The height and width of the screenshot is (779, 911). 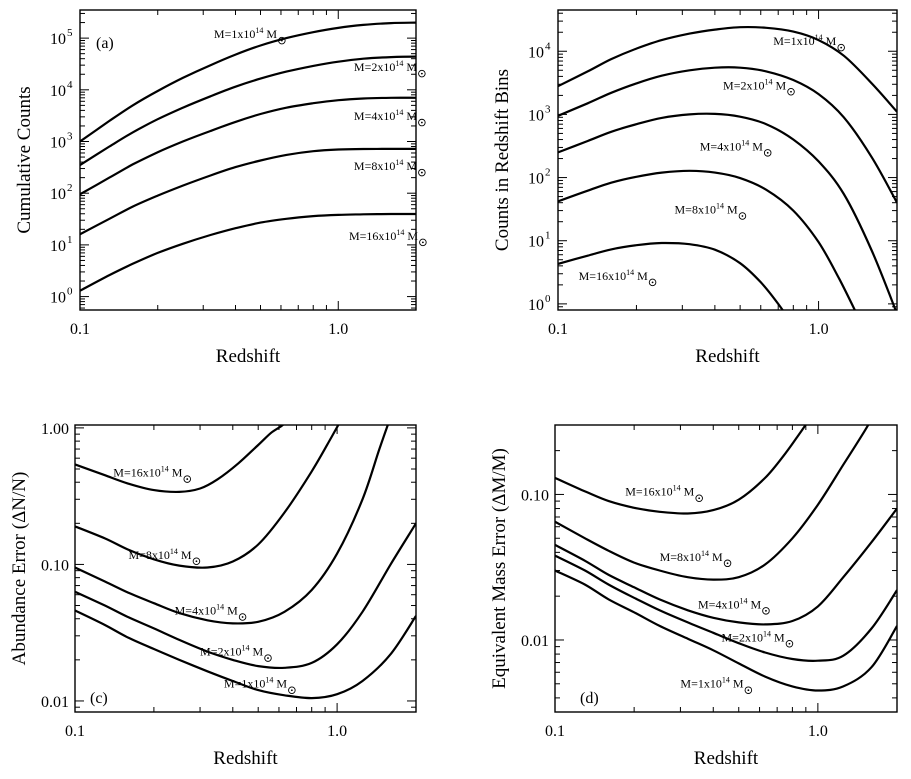 What do you see at coordinates (245, 33) in the screenshot?
I see `series-label-1: M=1x1014 M` at bounding box center [245, 33].